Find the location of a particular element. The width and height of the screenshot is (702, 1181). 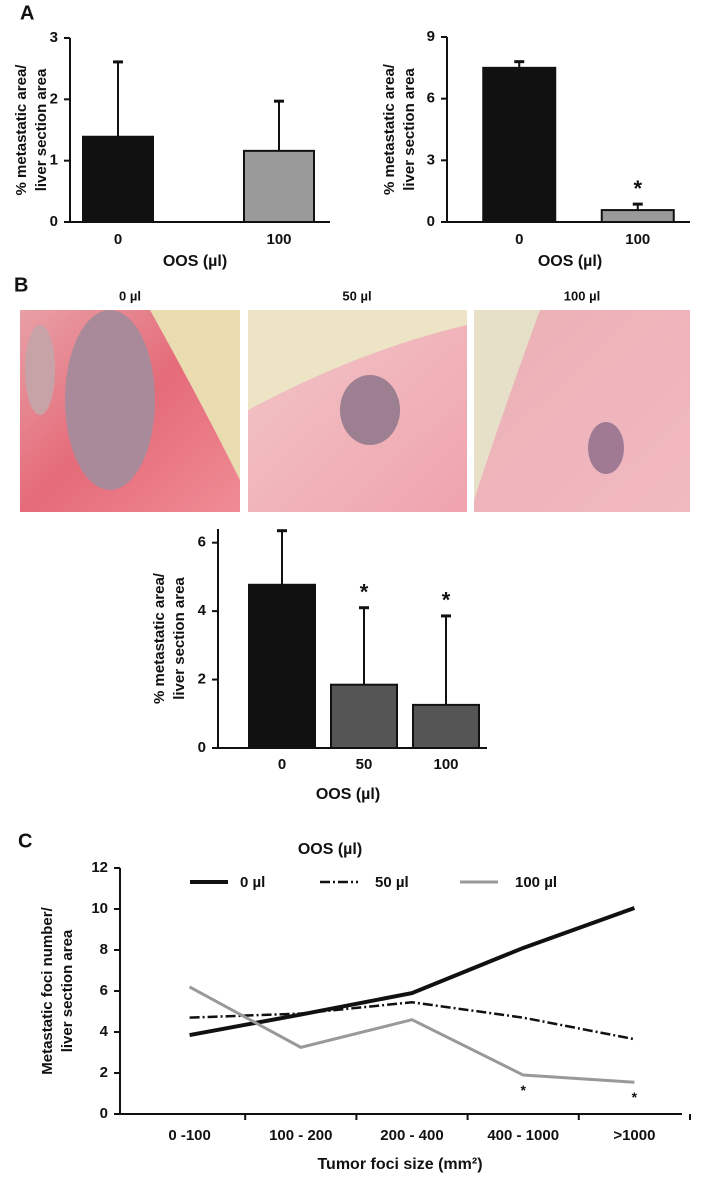

legend-title: OOS (µl) is located at coordinates (330, 849).